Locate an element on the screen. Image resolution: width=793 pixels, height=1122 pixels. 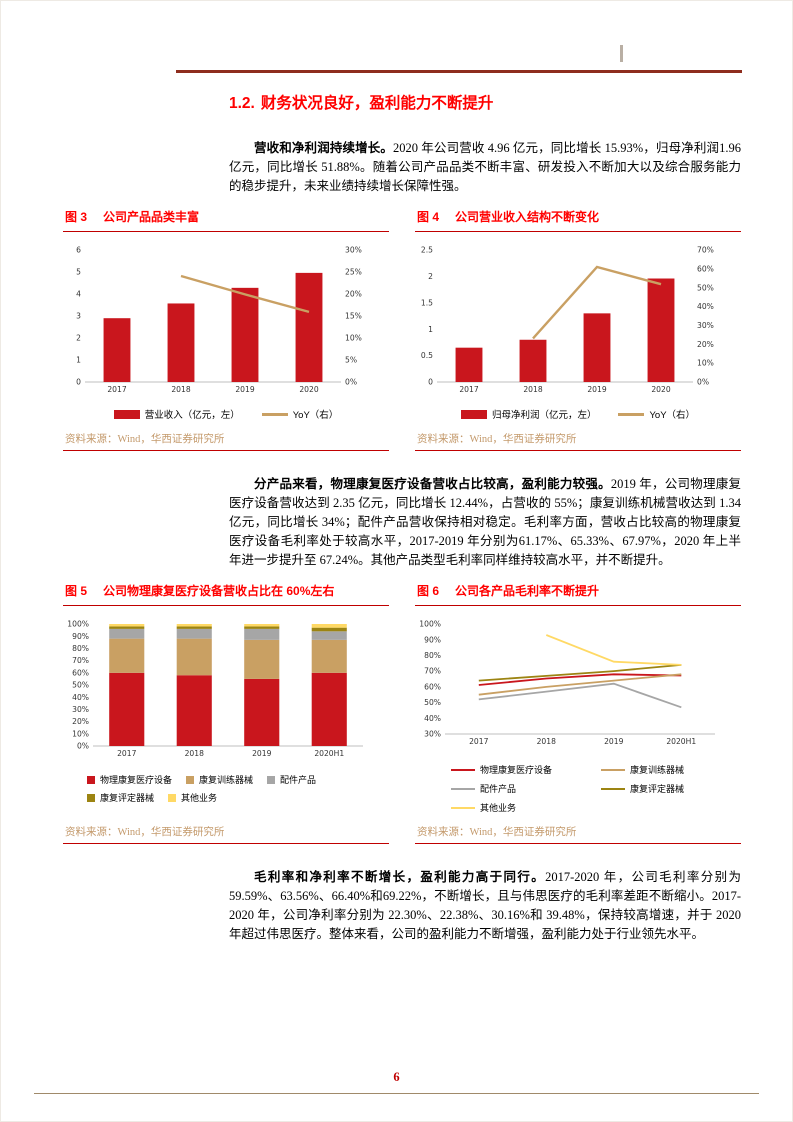
svg-text: 1.5 is located at coordinates (427, 302).